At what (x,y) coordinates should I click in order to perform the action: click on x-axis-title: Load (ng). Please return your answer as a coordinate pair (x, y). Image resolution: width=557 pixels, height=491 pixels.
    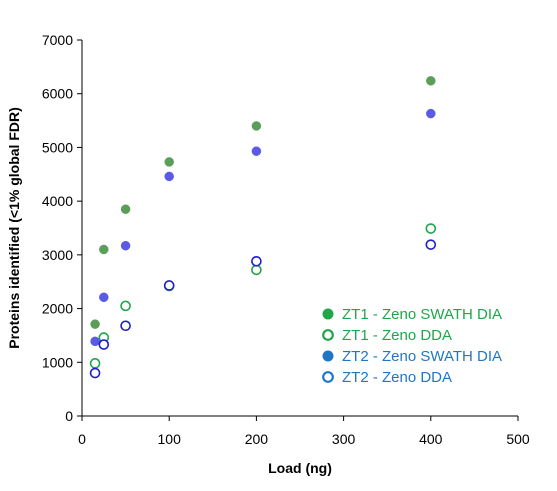
    Looking at the image, I should click on (300, 468).